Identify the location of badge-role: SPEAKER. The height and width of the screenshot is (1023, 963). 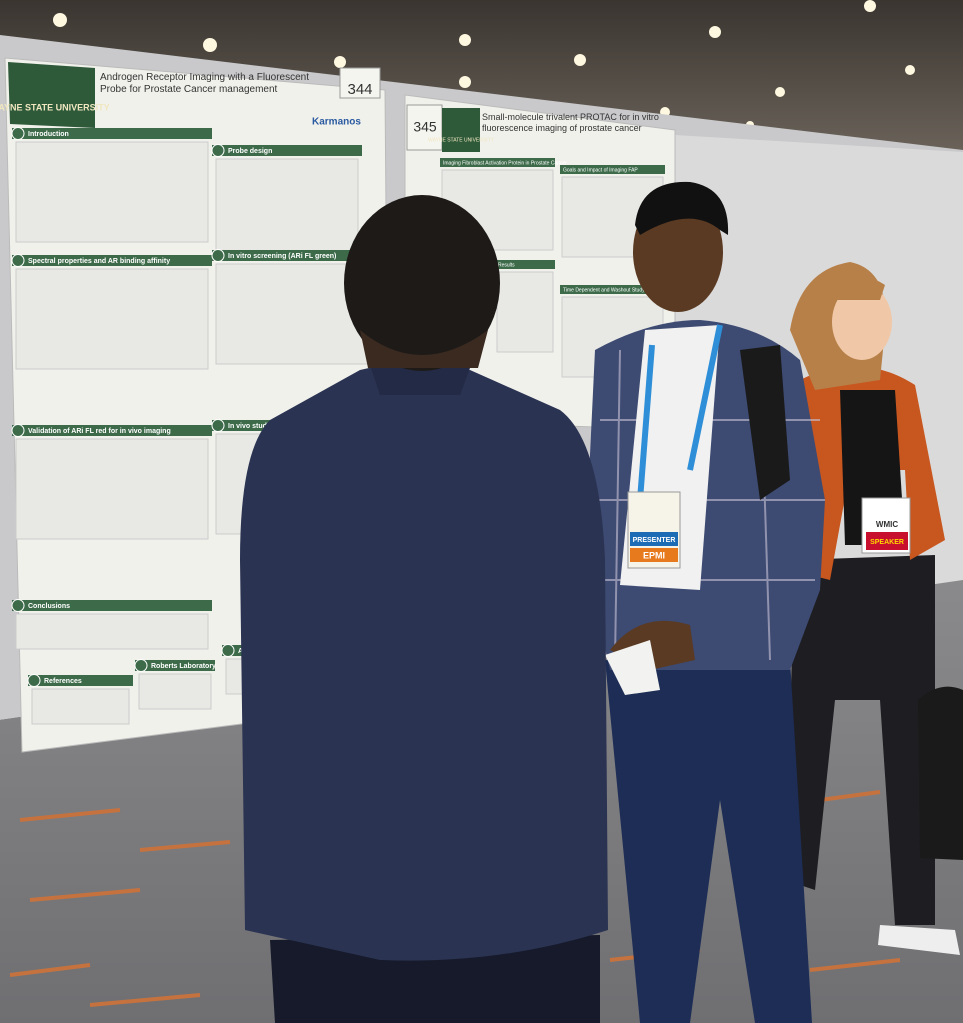
(887, 542).